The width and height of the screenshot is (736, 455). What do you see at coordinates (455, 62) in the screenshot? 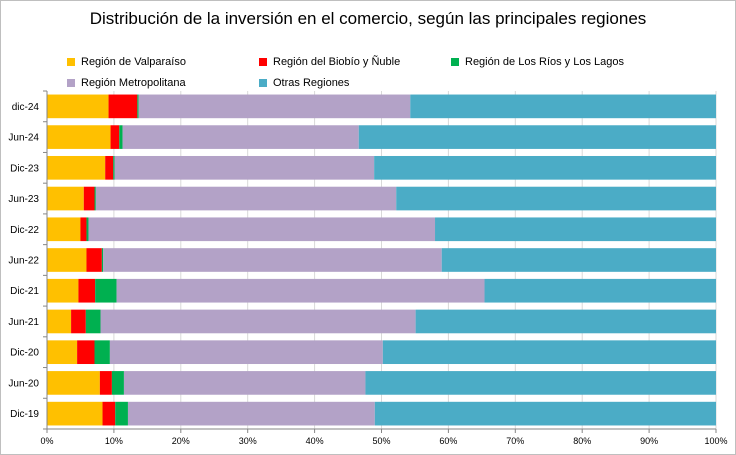
I see `legend-swatch-los-rios` at bounding box center [455, 62].